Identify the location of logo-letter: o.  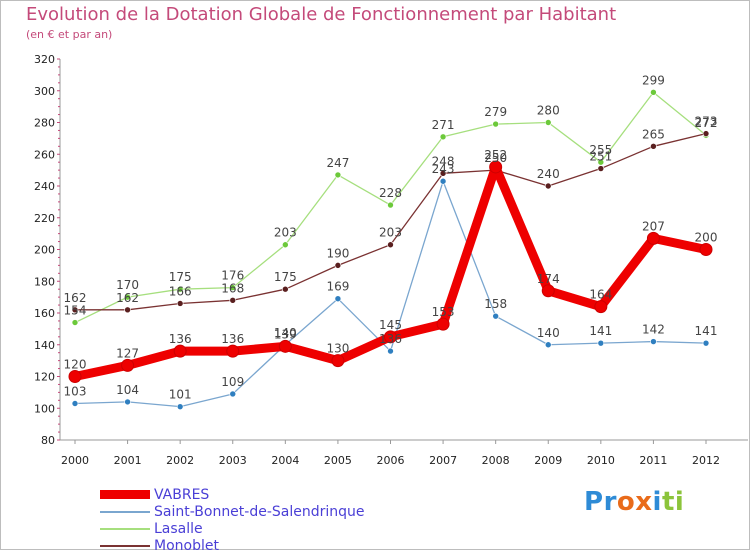
(626, 502).